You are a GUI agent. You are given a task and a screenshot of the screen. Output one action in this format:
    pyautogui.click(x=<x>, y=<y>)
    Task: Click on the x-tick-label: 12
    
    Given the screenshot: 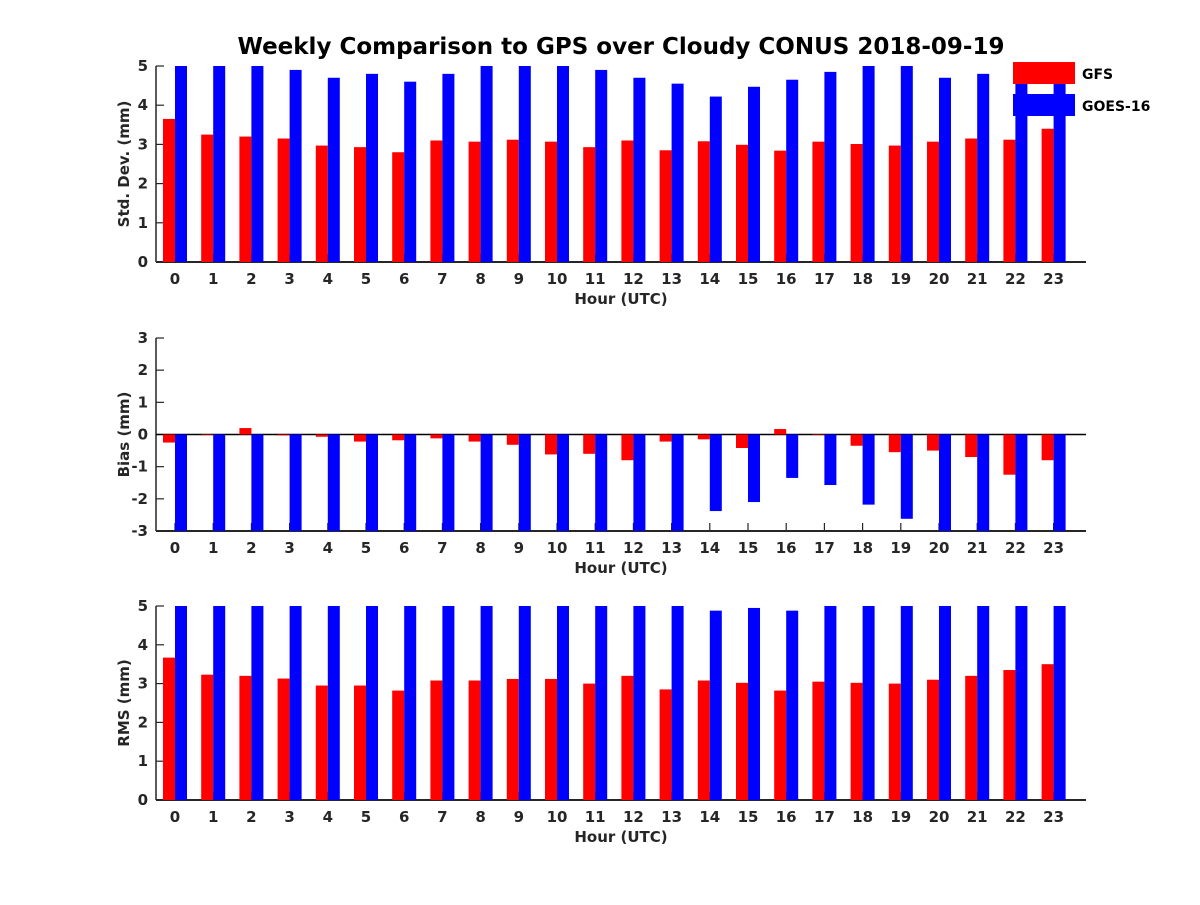 What is the action you would take?
    pyautogui.click(x=633, y=817)
    